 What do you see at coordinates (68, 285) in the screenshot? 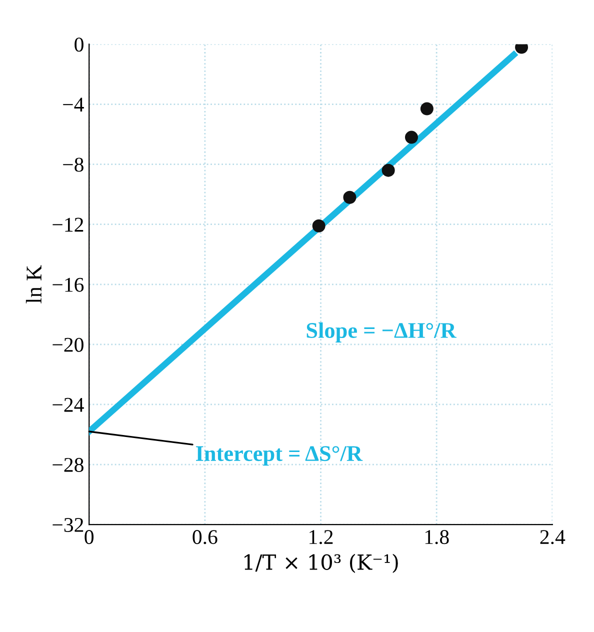
I see `y-tick-label: −16` at bounding box center [68, 285].